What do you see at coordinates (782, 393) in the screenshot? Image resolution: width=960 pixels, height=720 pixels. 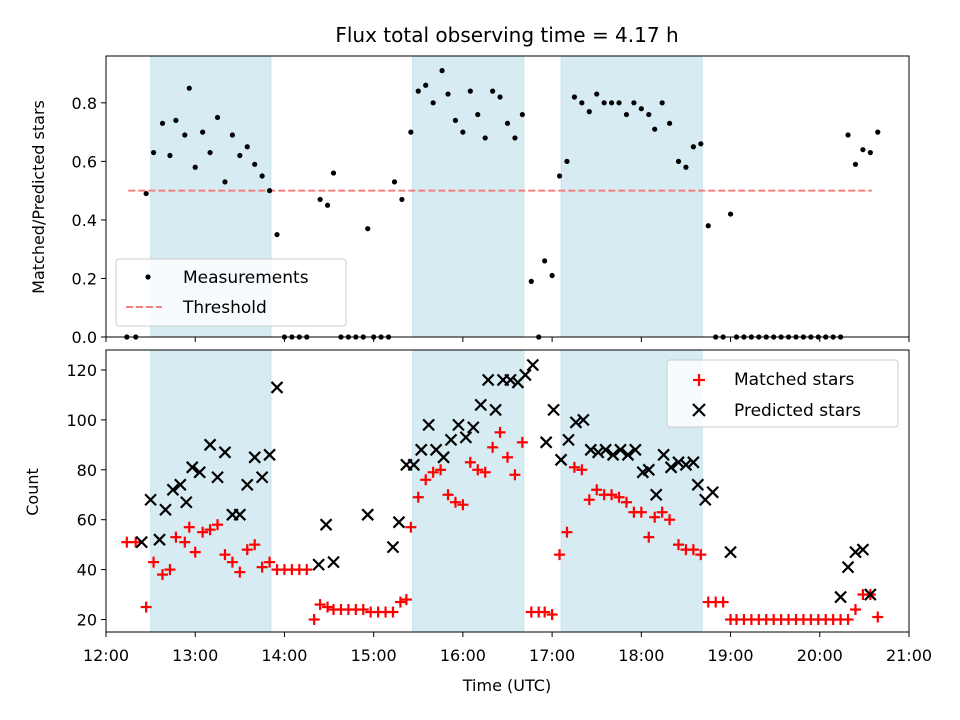 I see `bottom-legend: Matched stars Predicted stars` at bounding box center [782, 393].